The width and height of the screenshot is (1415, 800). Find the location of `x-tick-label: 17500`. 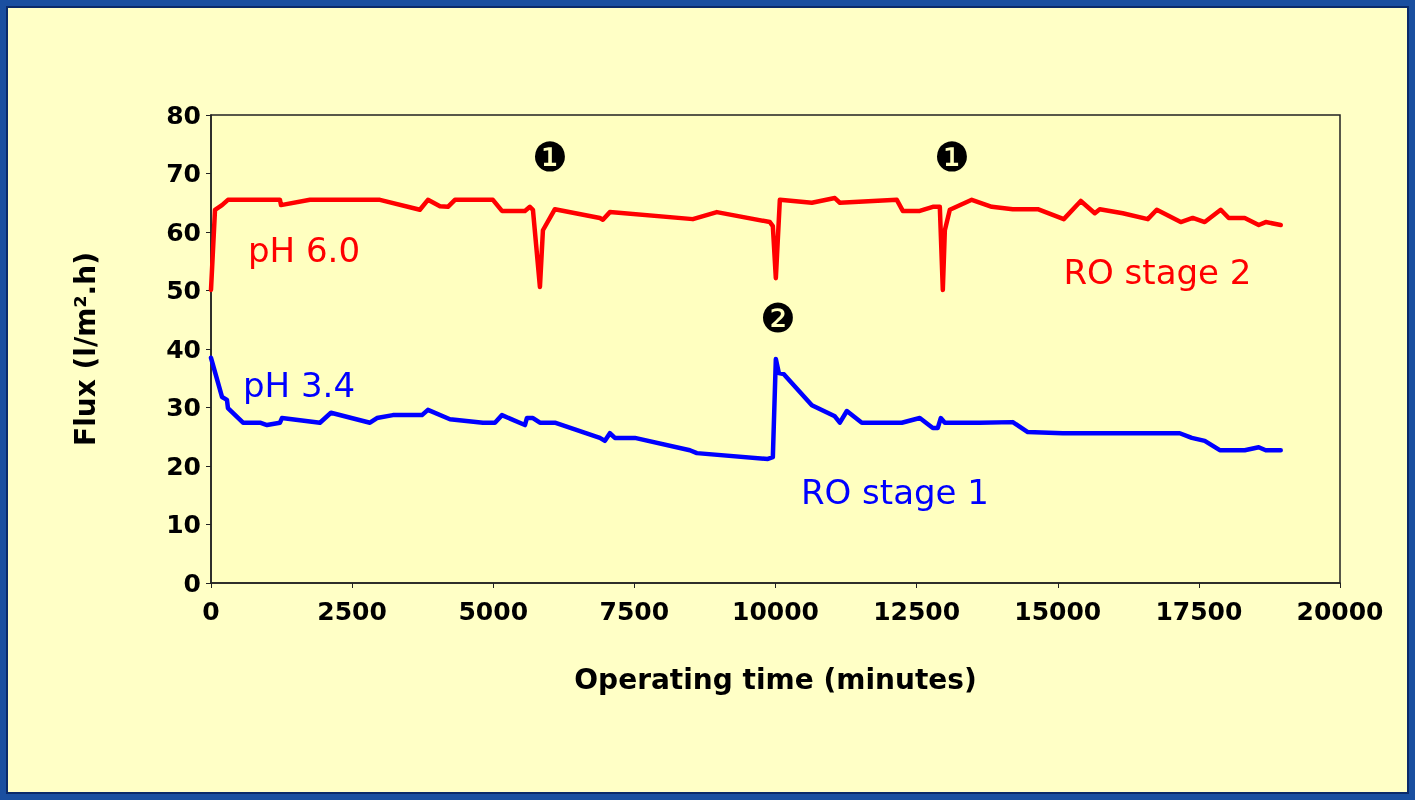

x-tick-label: 17500 is located at coordinates (1199, 611).